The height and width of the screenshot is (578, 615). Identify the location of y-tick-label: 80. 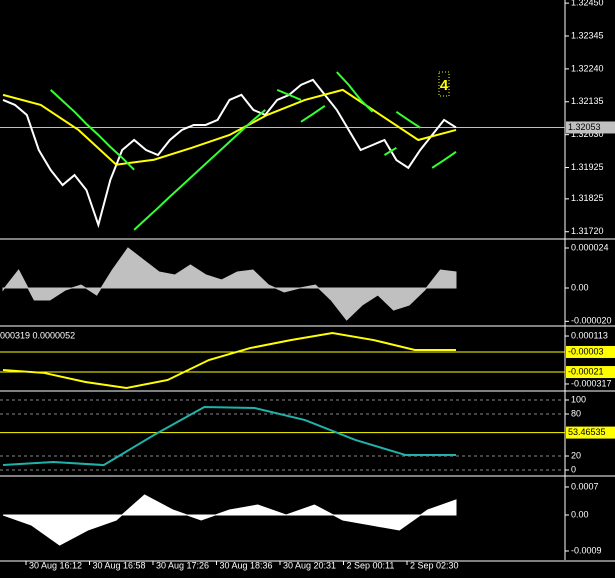
(576, 413).